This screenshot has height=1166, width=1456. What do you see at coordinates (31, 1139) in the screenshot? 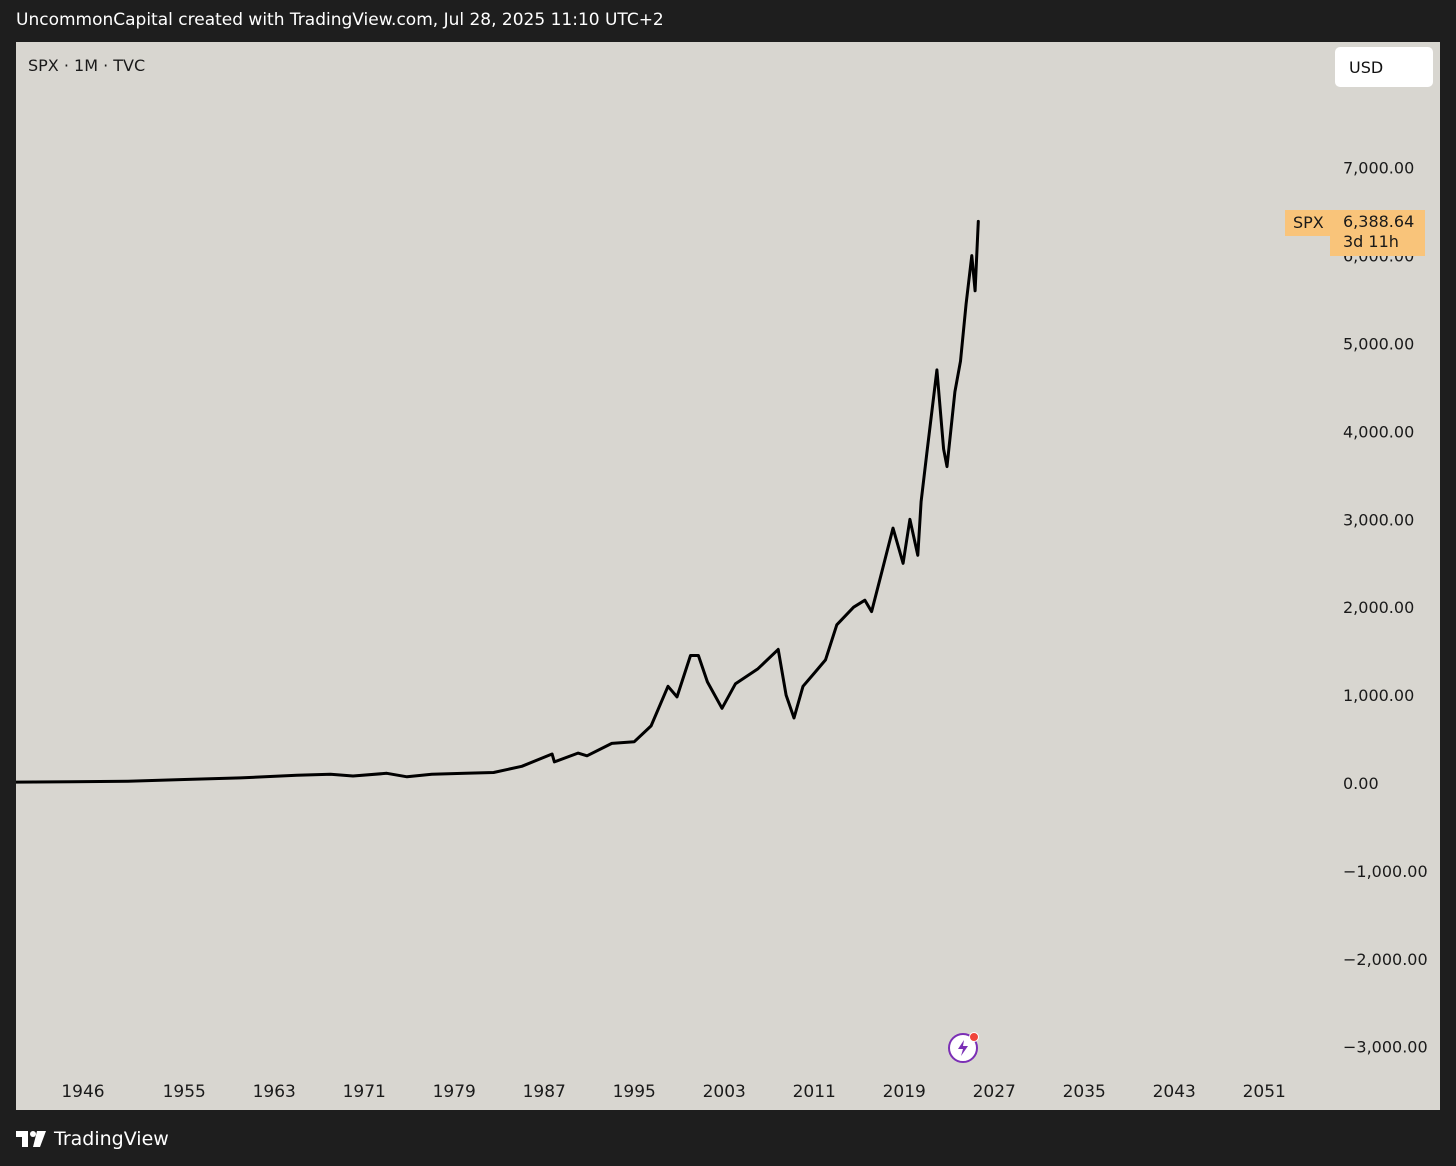
I see `tradingview-logo-icon` at bounding box center [31, 1139].